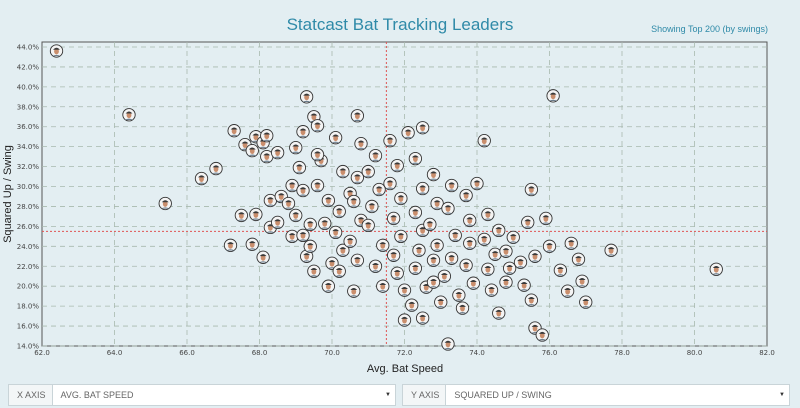 The height and width of the screenshot is (408, 800). I want to click on chevron-down-icon: ▼, so click(388, 395).